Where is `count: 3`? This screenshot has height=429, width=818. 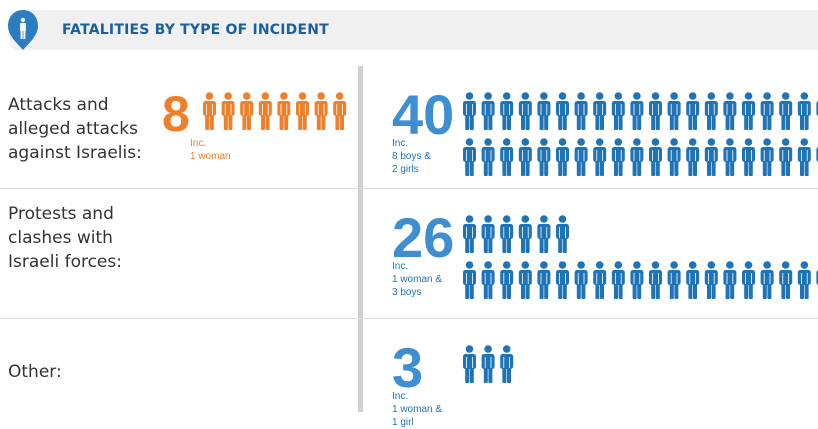
count: 3 is located at coordinates (408, 367).